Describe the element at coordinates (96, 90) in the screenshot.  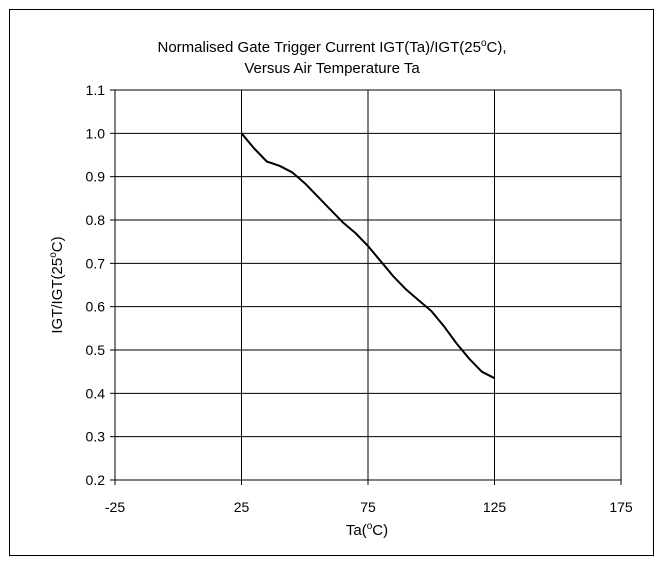
I see `y-tick-label: 1.1` at that location.